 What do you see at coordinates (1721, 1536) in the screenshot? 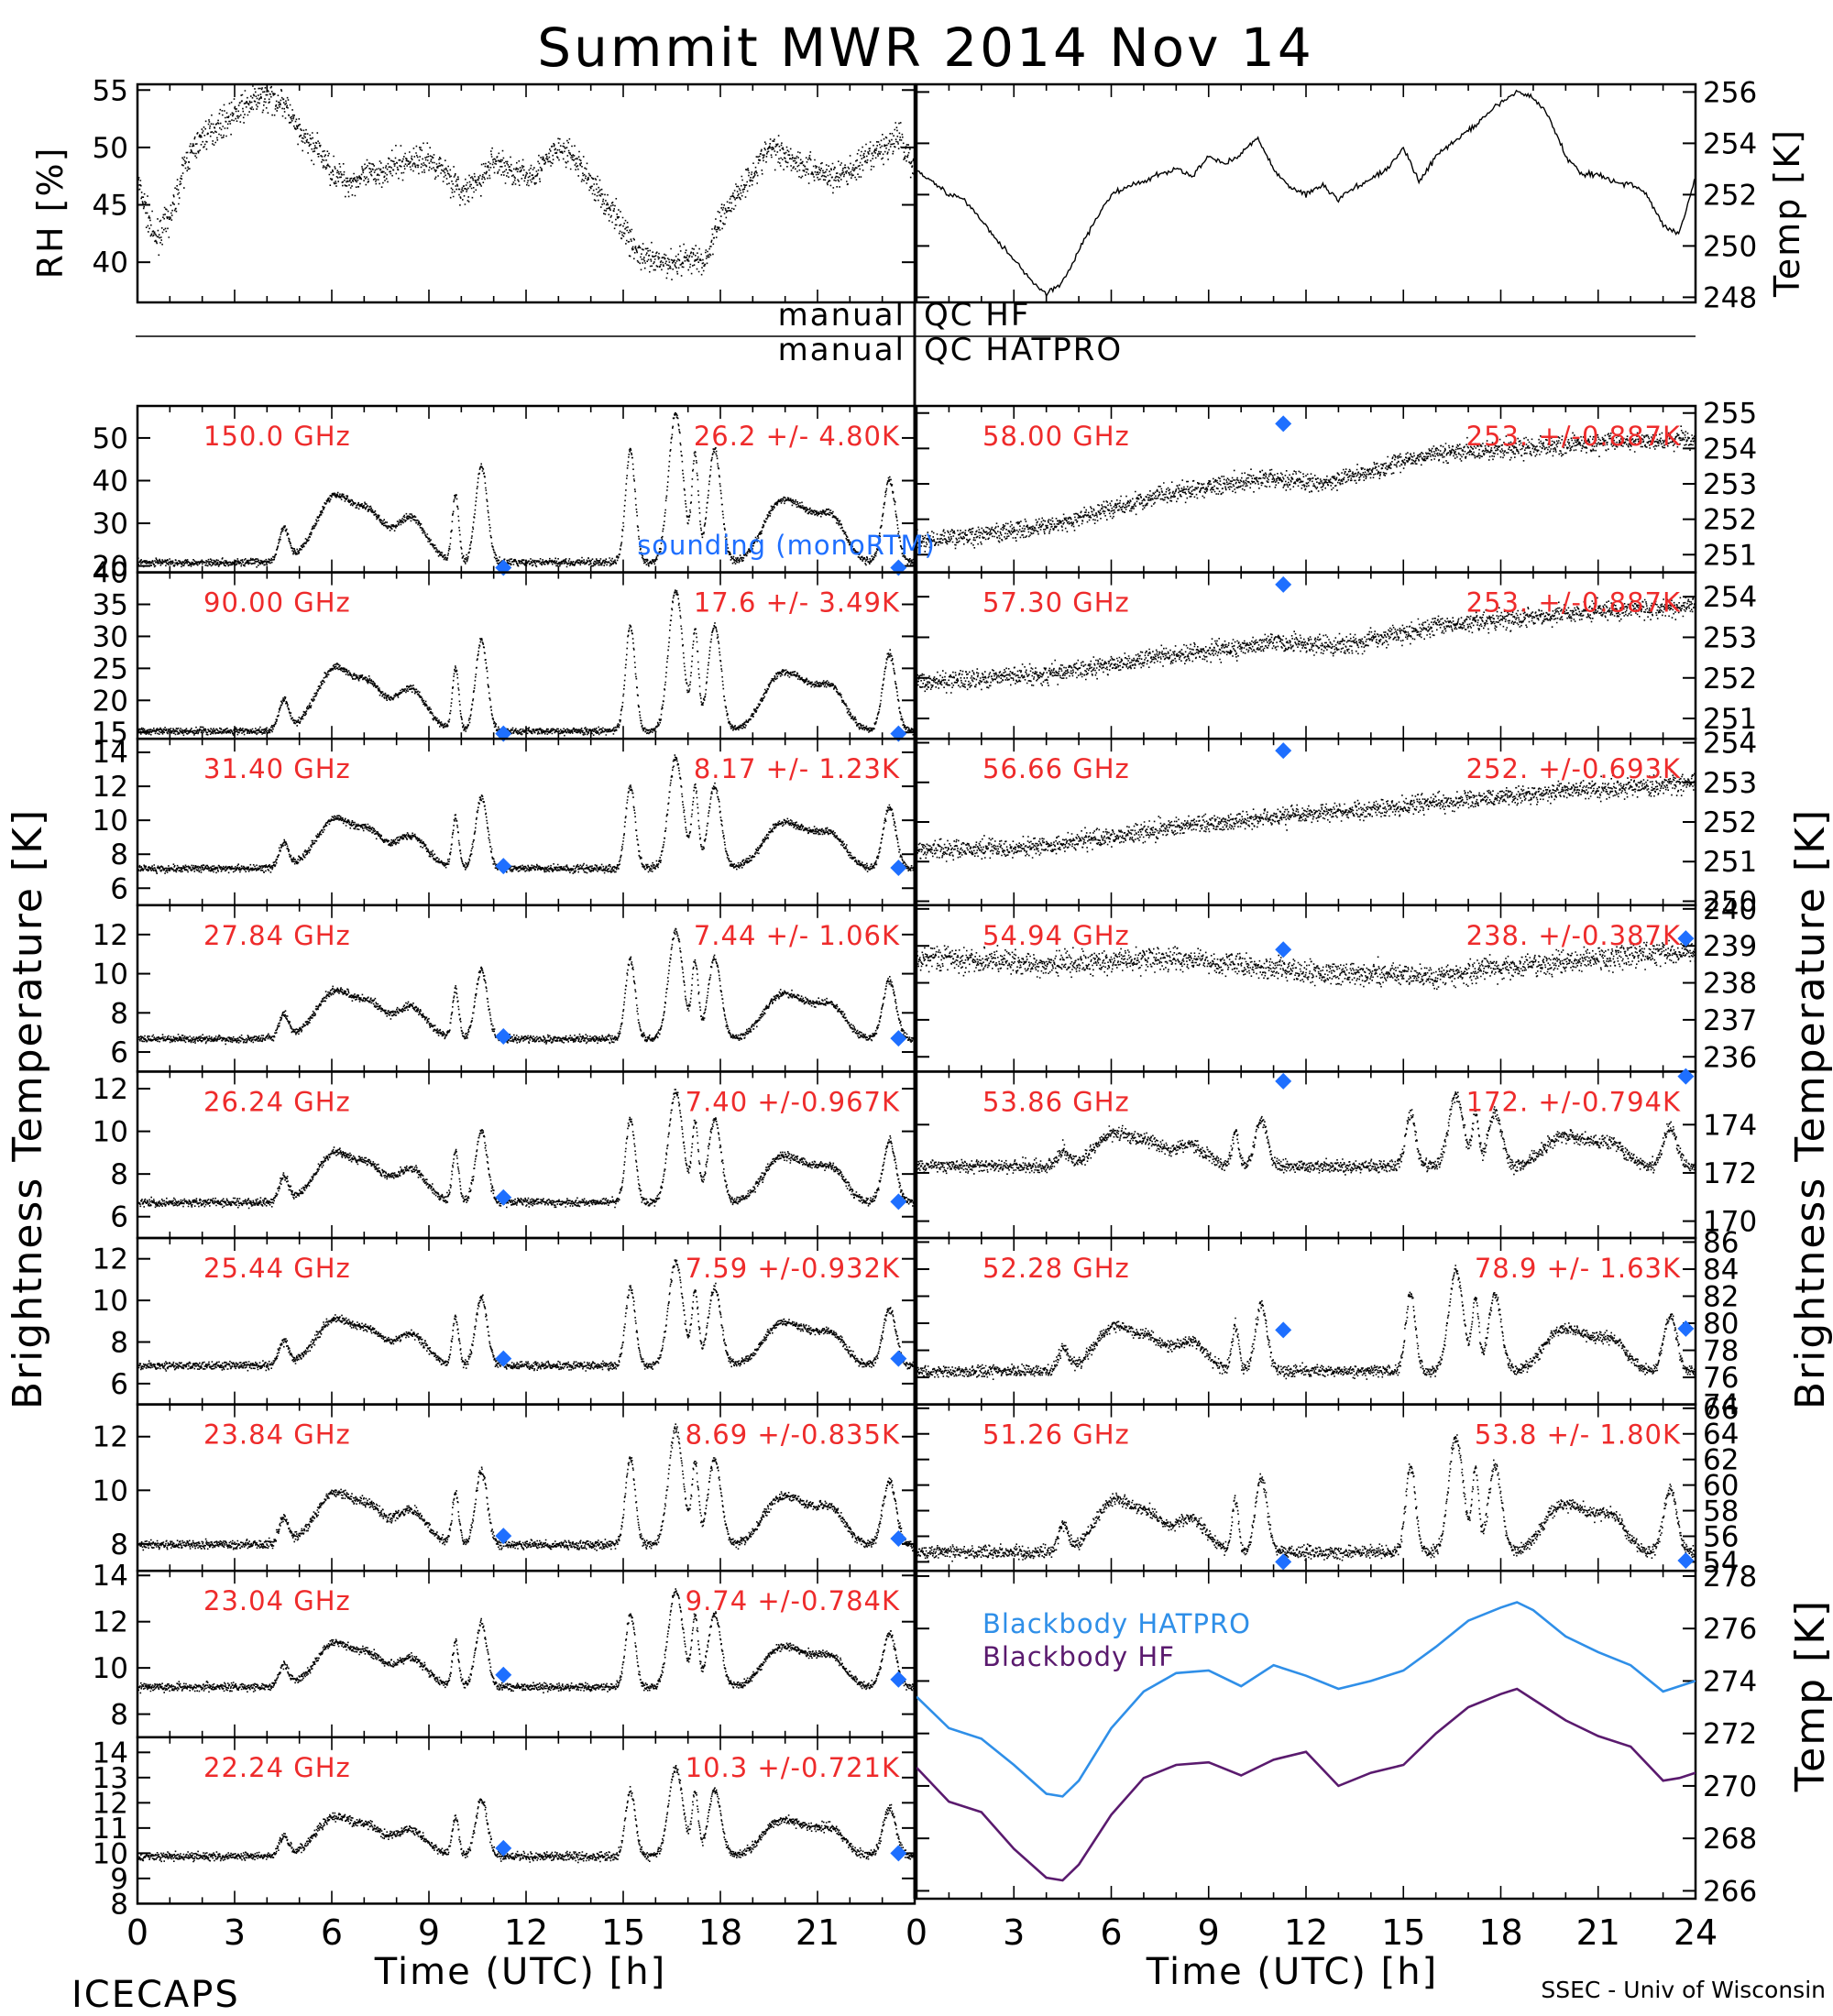
I see `y-tick-label: 56` at bounding box center [1721, 1536].